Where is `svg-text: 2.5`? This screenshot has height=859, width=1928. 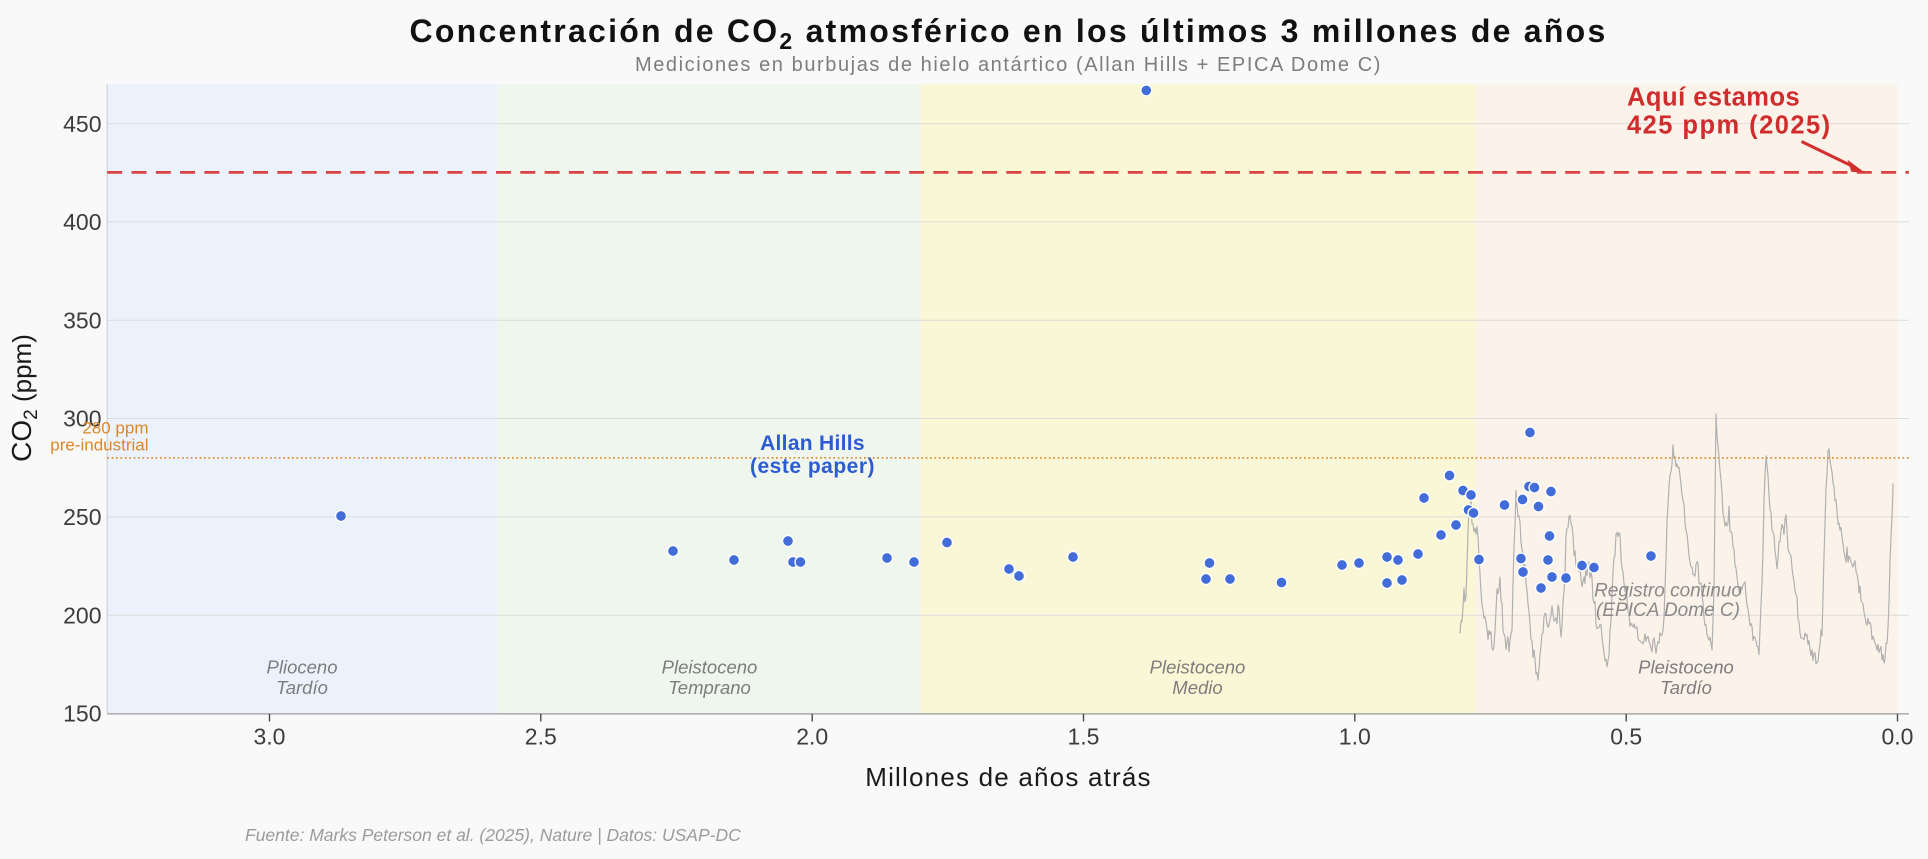 svg-text: 2.5 is located at coordinates (541, 737).